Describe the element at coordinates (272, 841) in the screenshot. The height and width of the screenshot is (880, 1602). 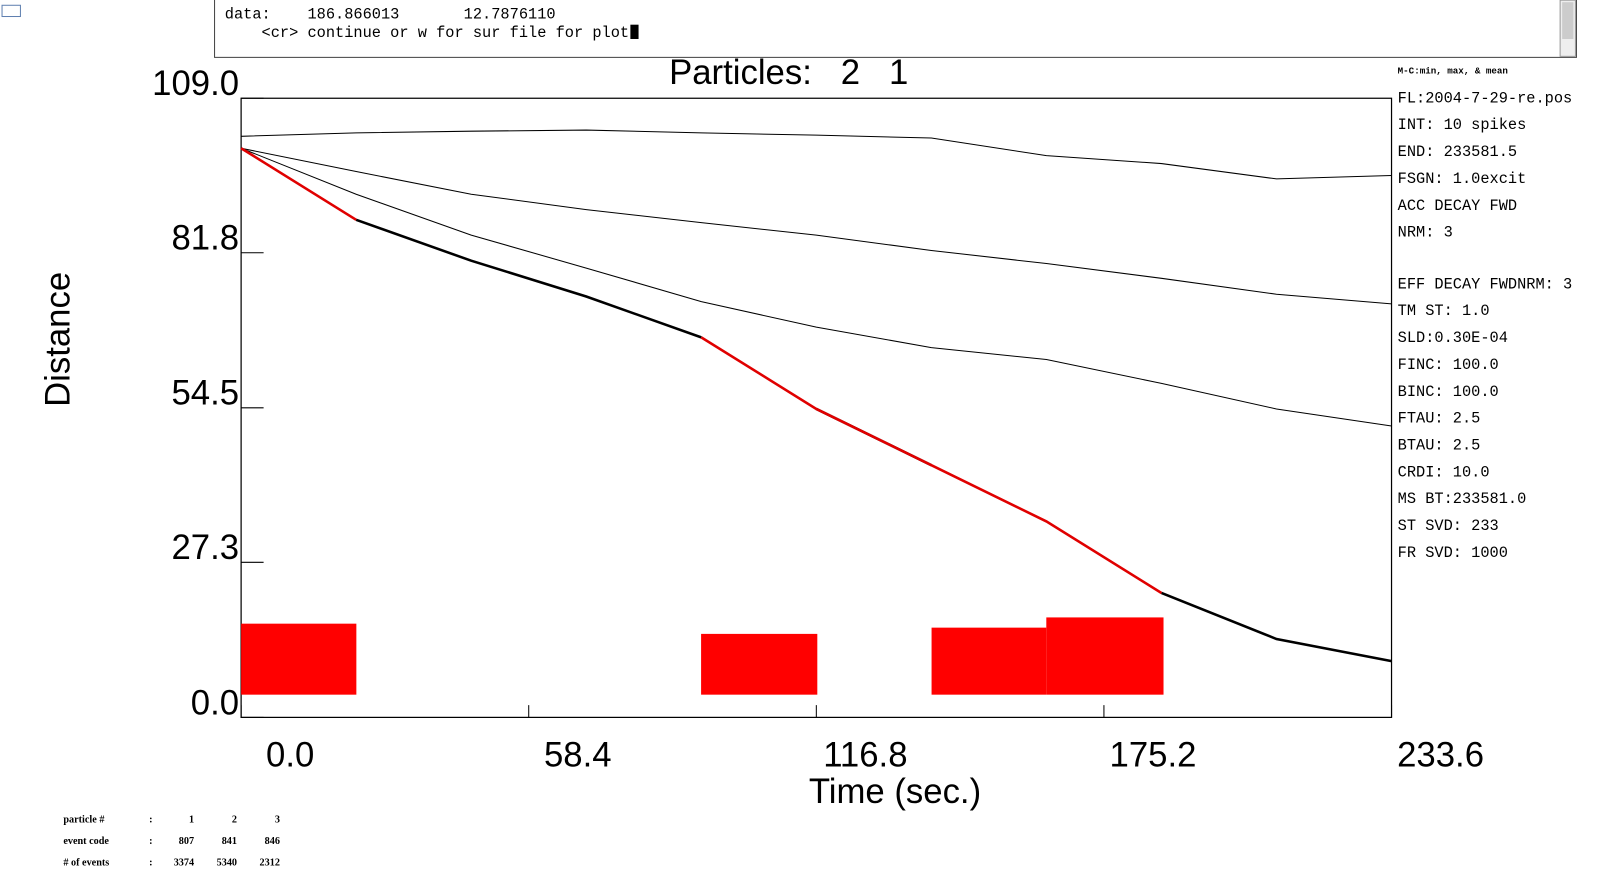
I see `table-cell: 846` at that location.